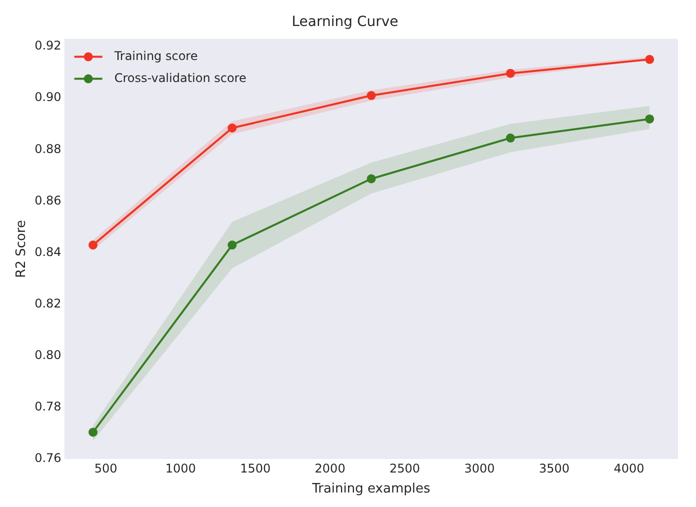  Describe the element at coordinates (48, 251) in the screenshot. I see `y-tick-label: 0.84` at that location.